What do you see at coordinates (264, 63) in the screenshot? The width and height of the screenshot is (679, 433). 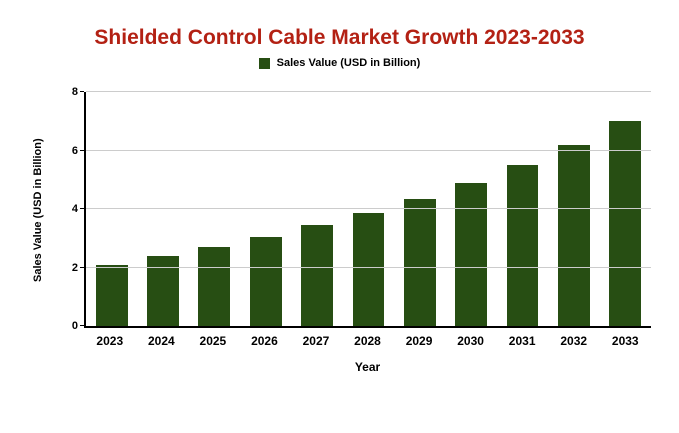 I see `legend-swatch-icon` at bounding box center [264, 63].